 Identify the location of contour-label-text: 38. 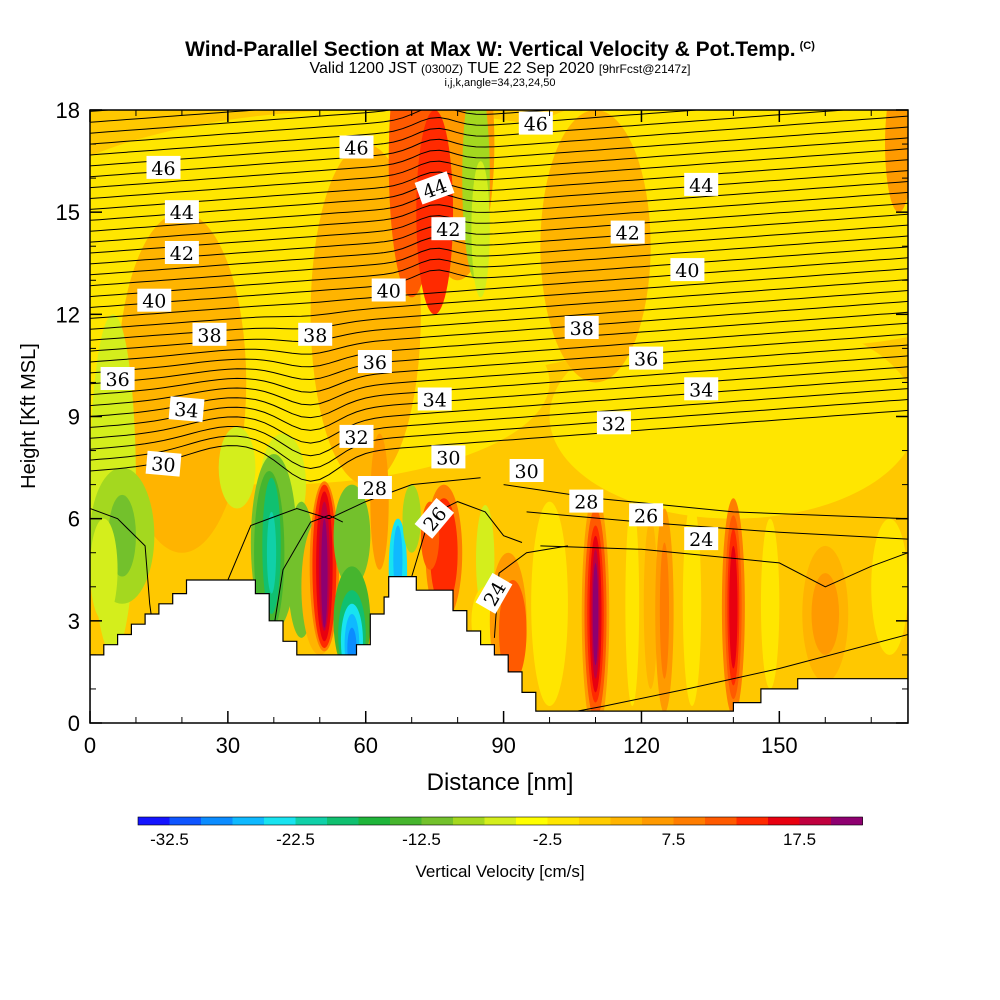
(582, 329).